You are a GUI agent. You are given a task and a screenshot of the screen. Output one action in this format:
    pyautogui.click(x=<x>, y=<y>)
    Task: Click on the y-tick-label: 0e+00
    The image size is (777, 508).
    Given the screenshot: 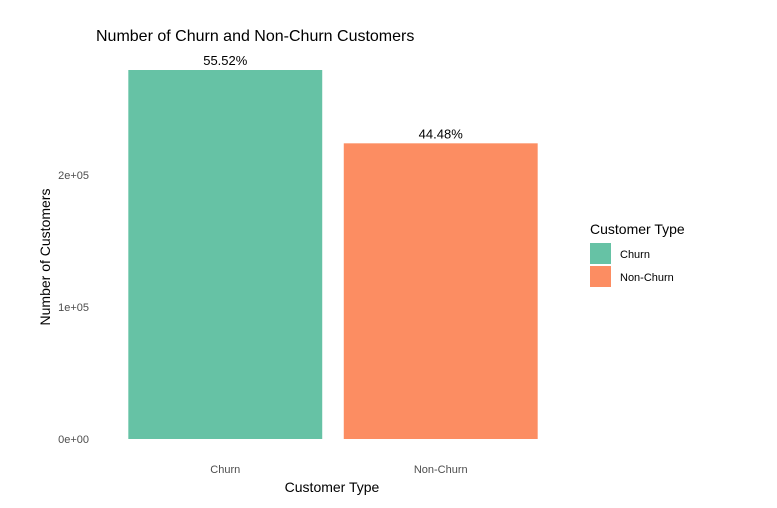 What is the action you would take?
    pyautogui.click(x=73, y=440)
    